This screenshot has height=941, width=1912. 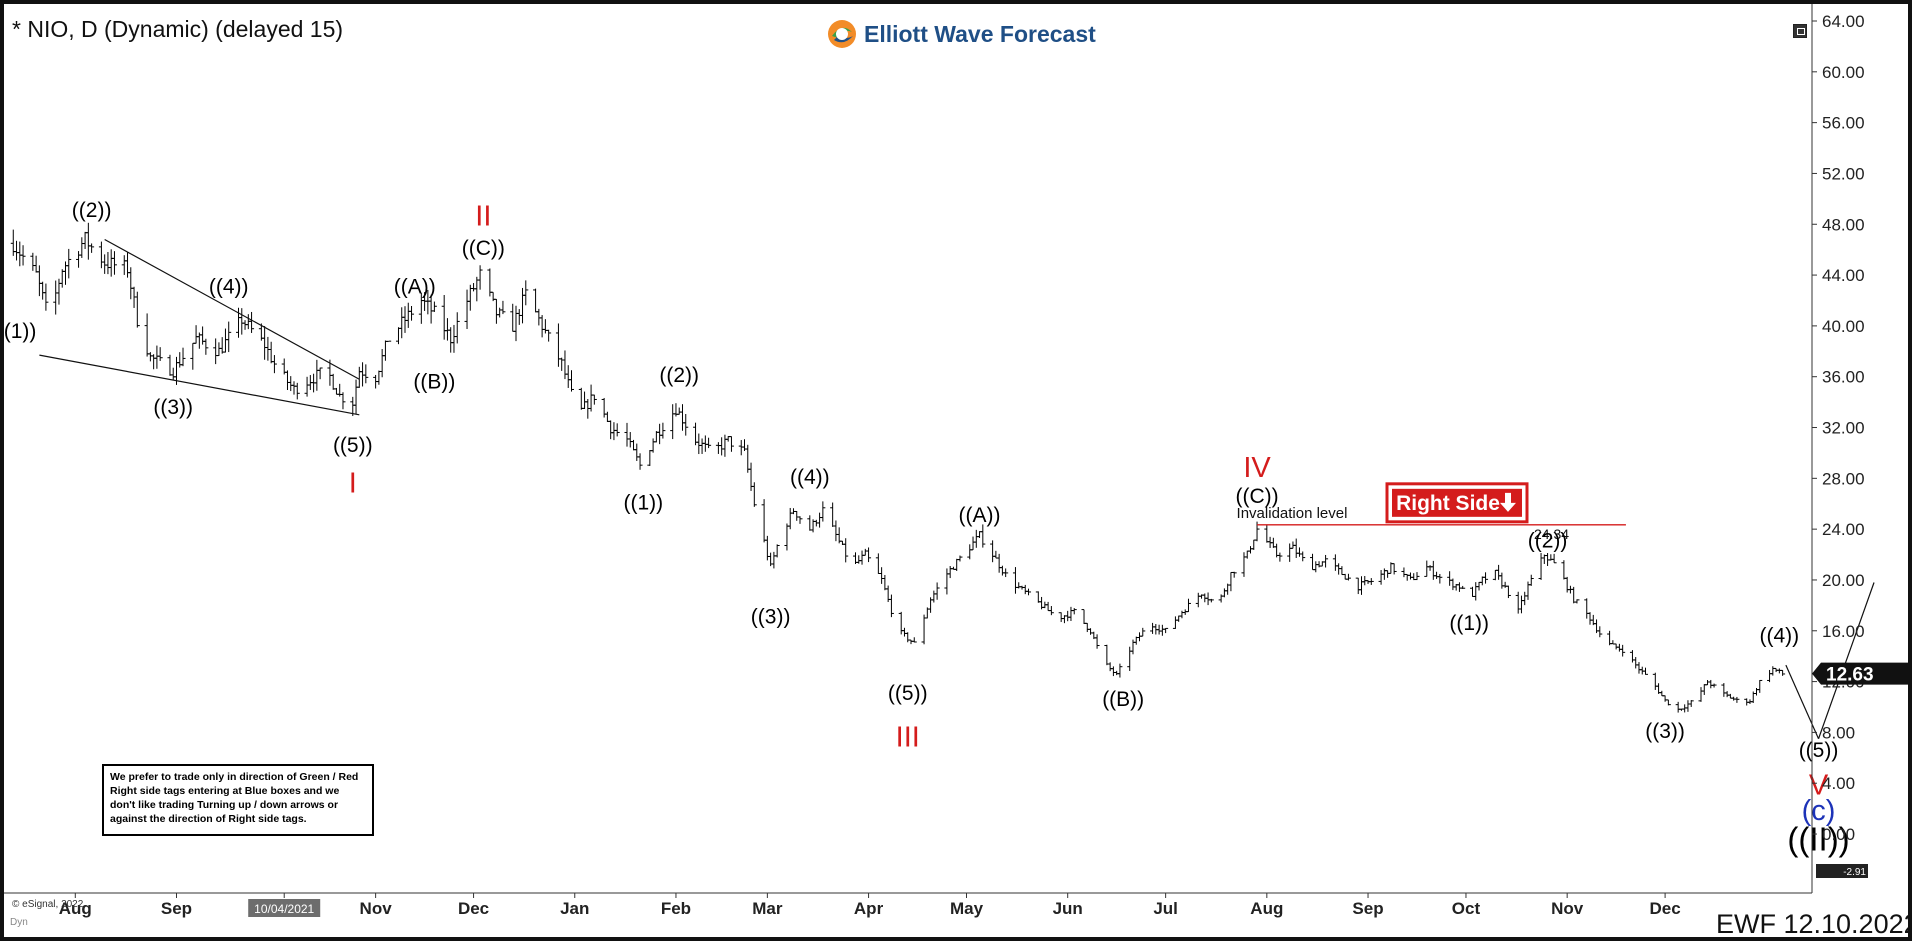 What do you see at coordinates (48, 904) in the screenshot?
I see `copyright: © eSignal, 2022` at bounding box center [48, 904].